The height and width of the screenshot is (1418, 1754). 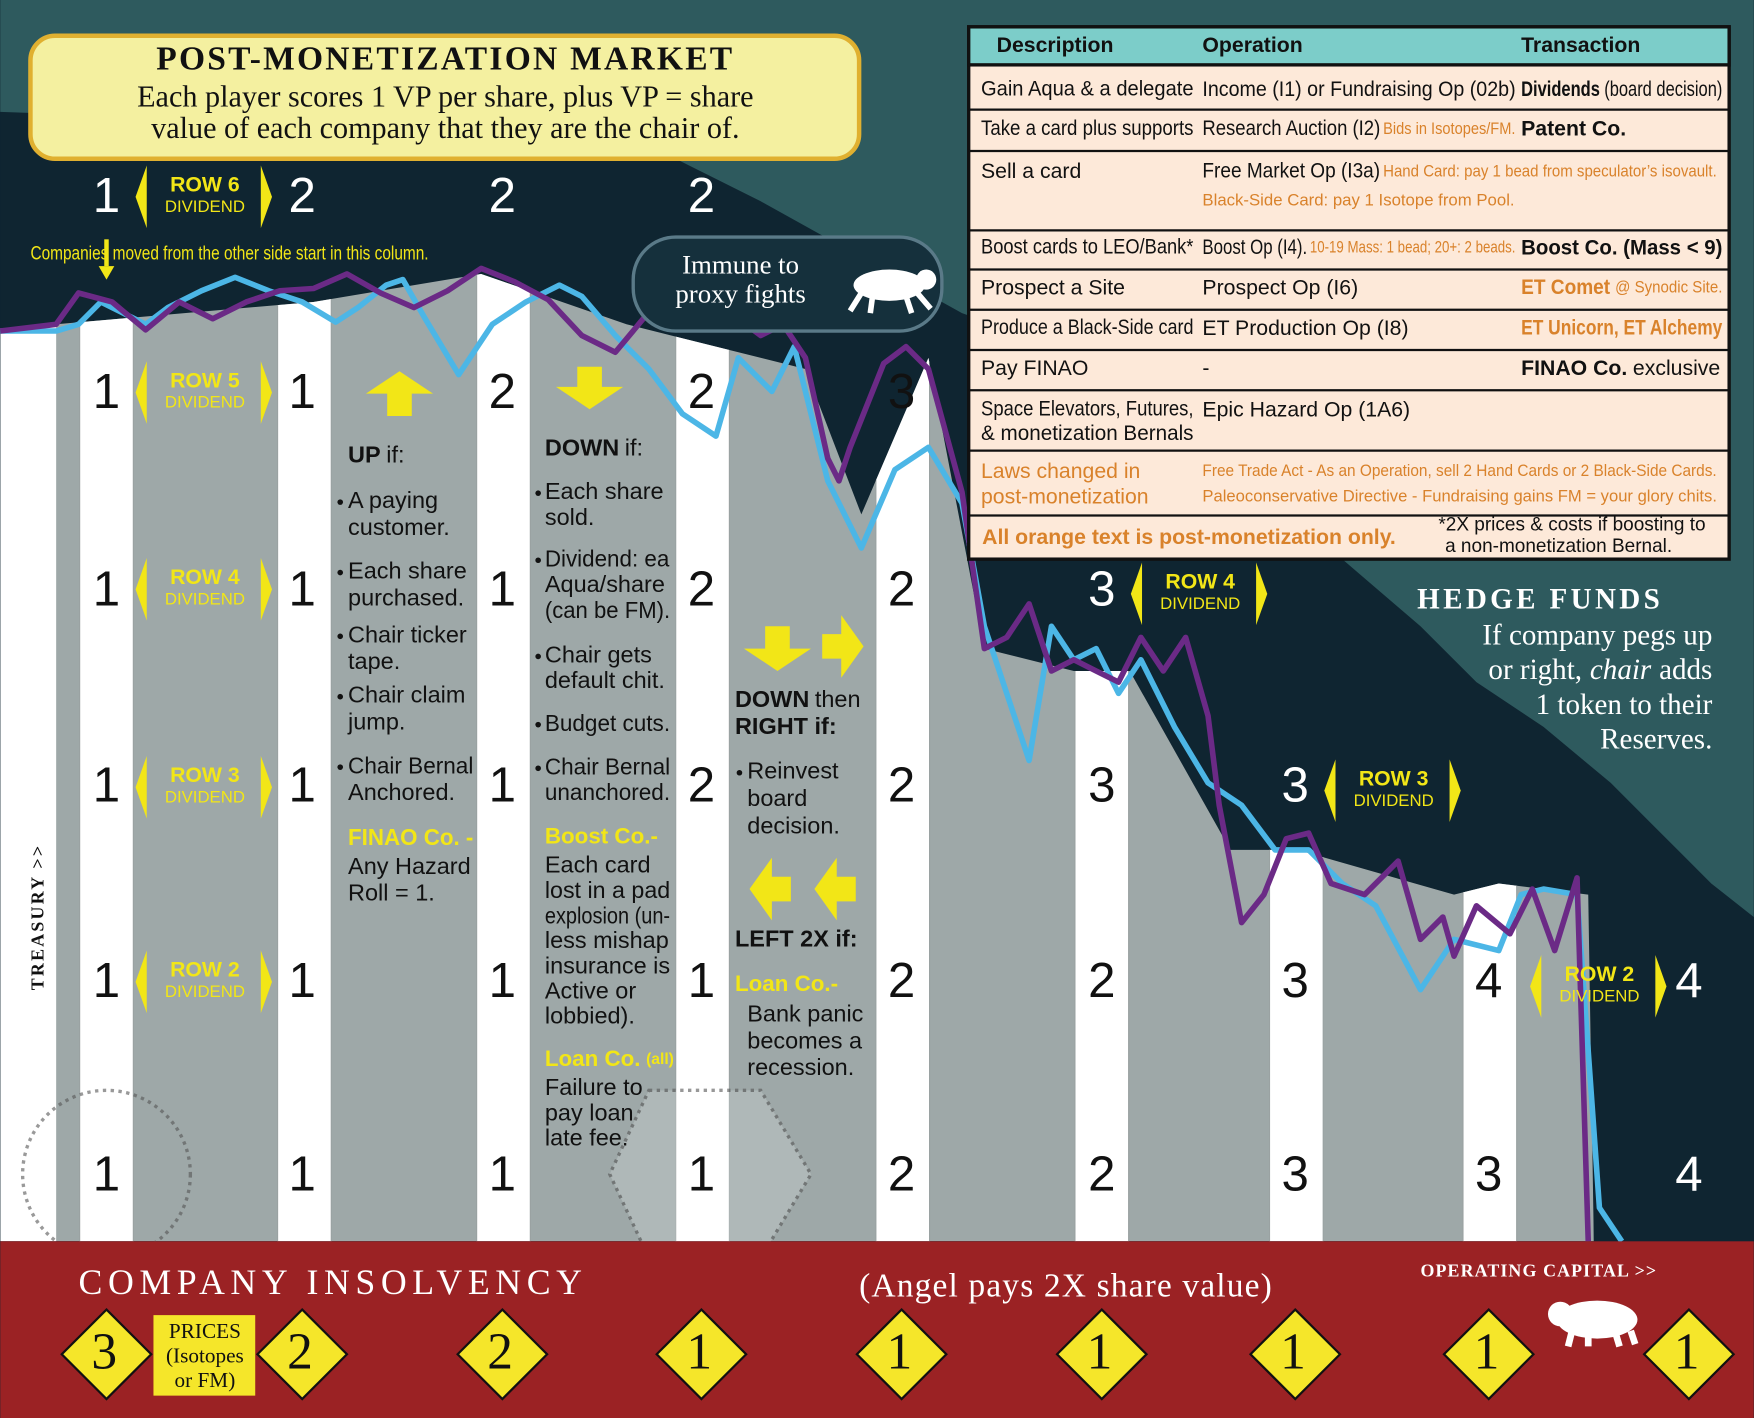 I want to click on down-right-item: decision., so click(x=793, y=826).